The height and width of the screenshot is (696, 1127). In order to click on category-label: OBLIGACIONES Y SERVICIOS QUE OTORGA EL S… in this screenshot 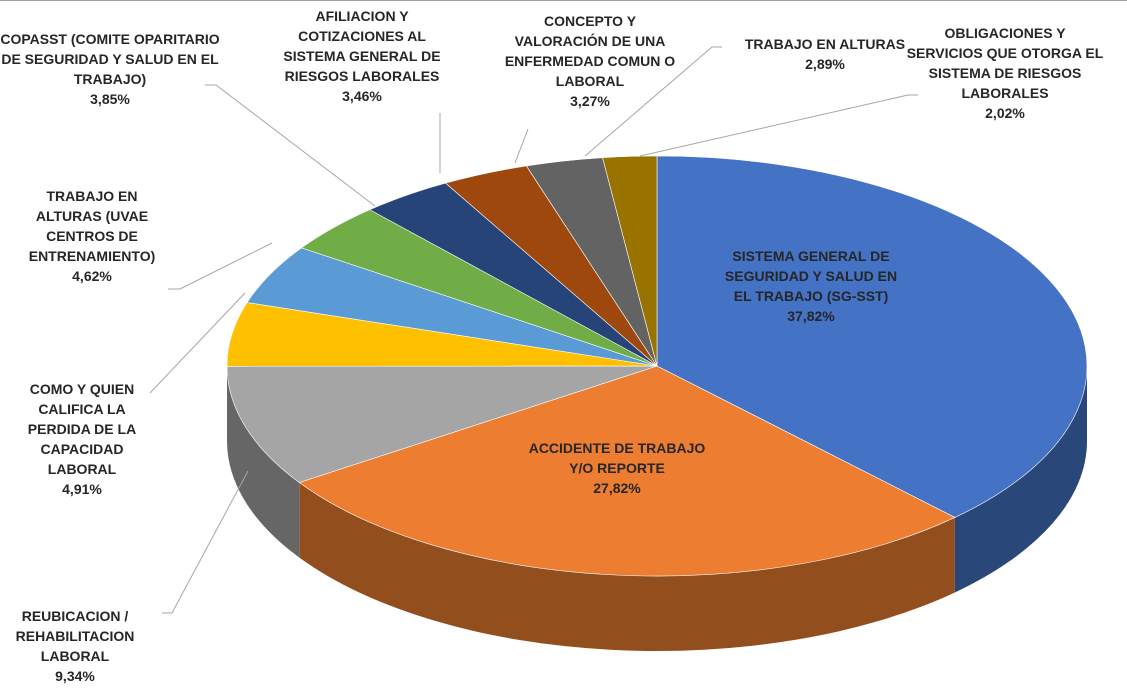, I will do `click(1005, 63)`.